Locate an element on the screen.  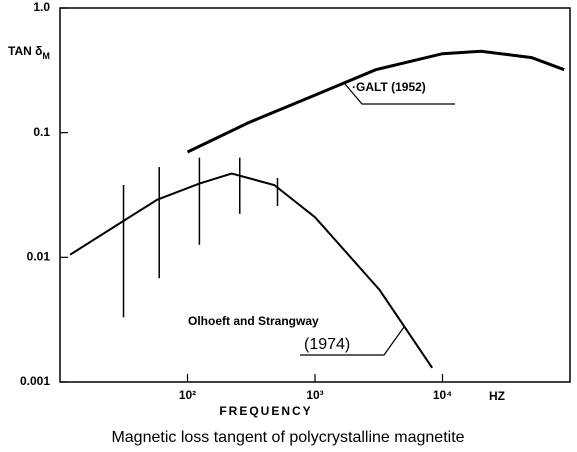
x-tick-label: 10⁴ is located at coordinates (442, 395).